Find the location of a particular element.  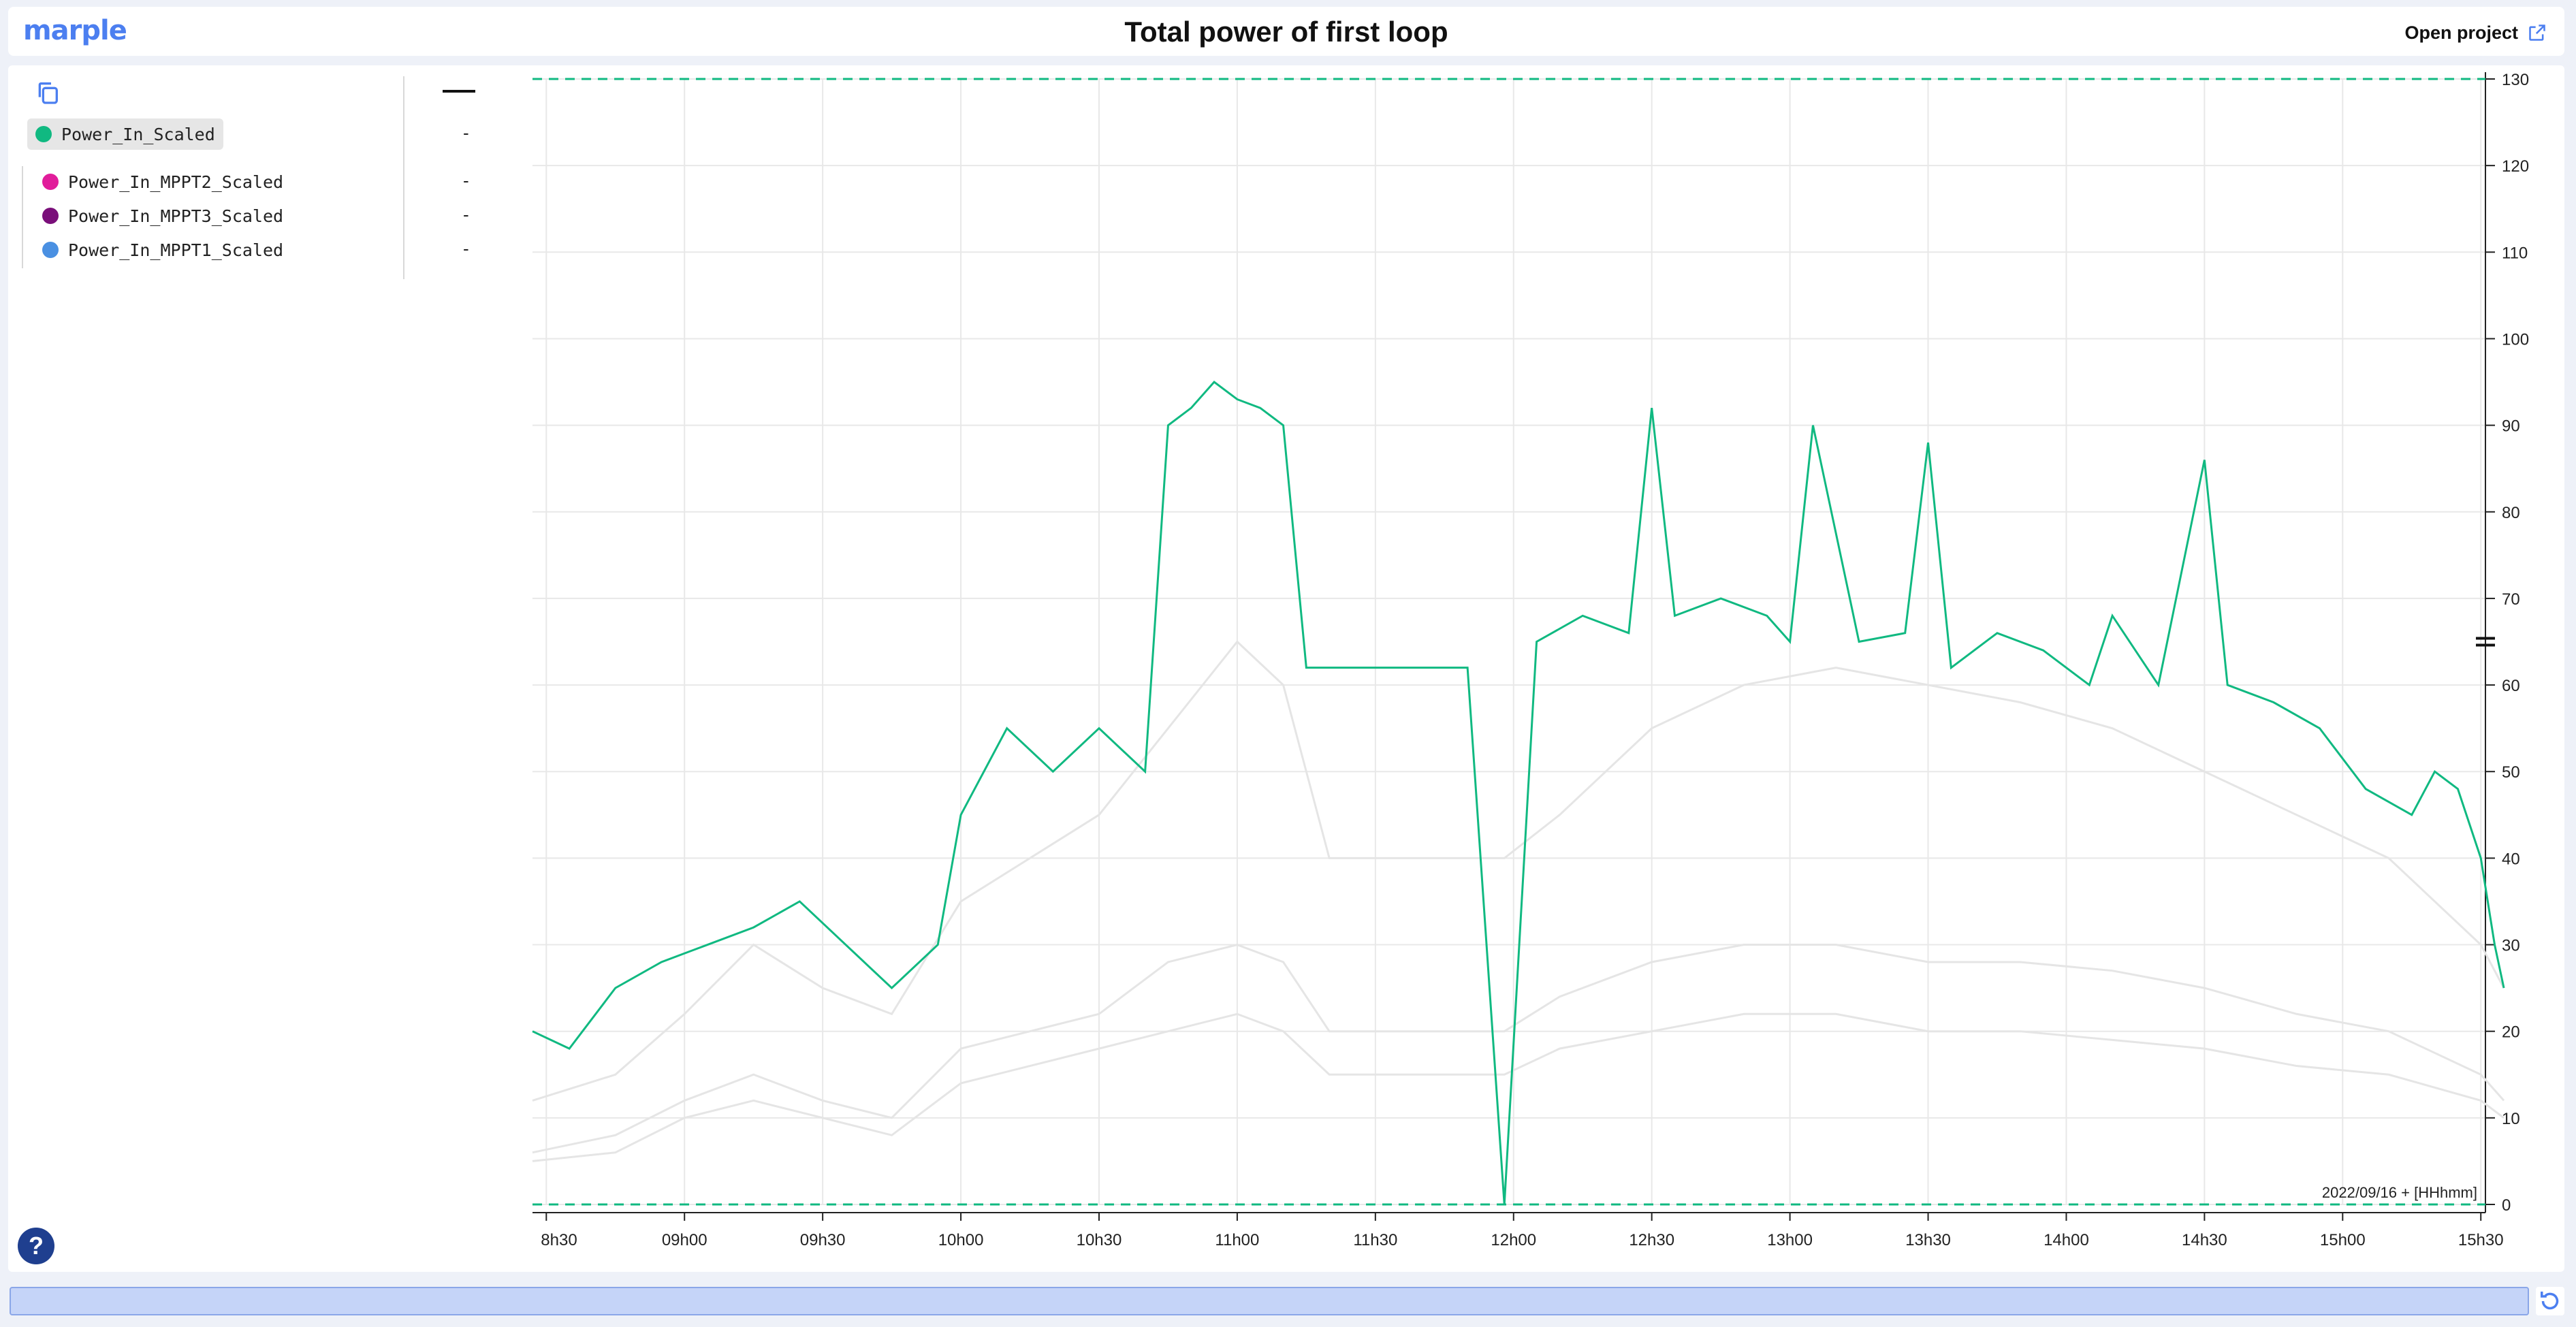

x-tick-label: 14h30 is located at coordinates (2204, 1240).